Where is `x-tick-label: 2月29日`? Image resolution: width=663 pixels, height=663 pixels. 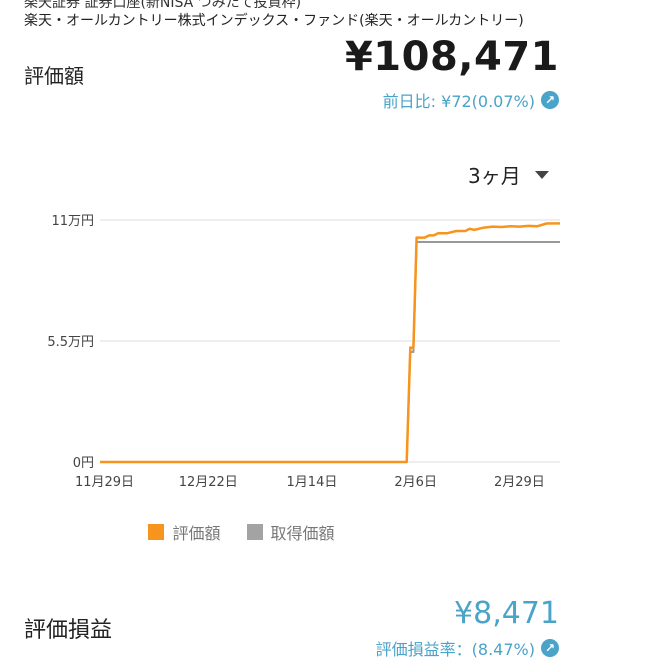
x-tick-label: 2月29日 is located at coordinates (519, 482).